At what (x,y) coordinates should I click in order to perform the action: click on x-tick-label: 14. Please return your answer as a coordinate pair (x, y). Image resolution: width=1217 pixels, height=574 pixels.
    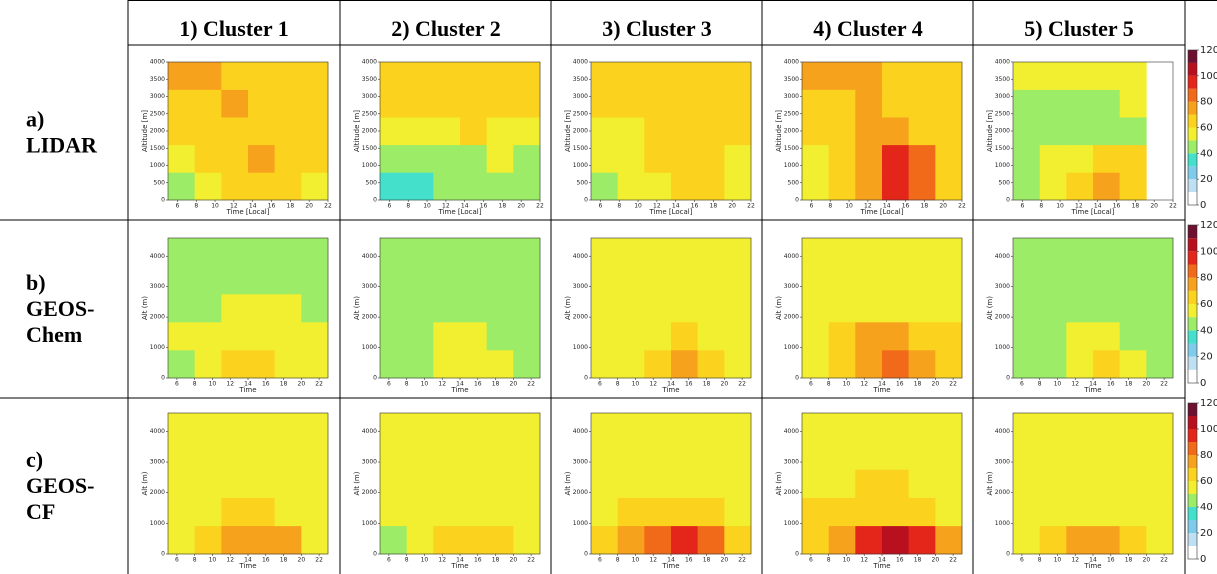
    Looking at the image, I should click on (248, 560).